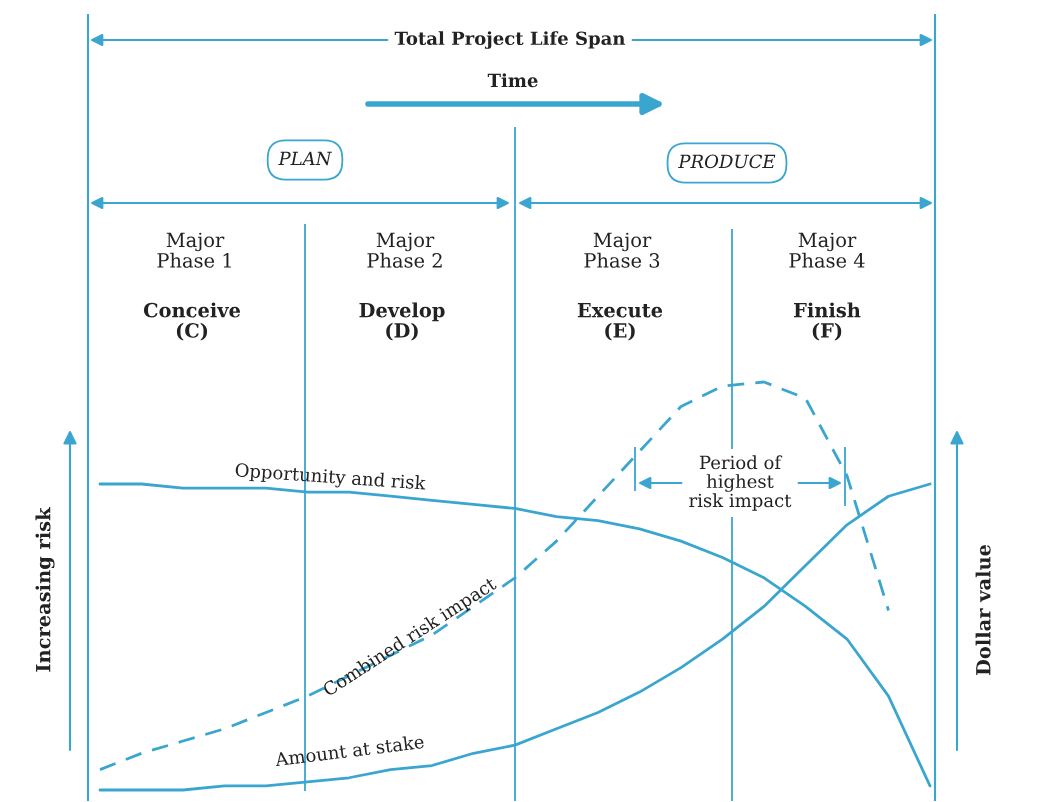 This screenshot has height=802, width=1038. What do you see at coordinates (827, 321) in the screenshot?
I see `text: Finish (F)` at bounding box center [827, 321].